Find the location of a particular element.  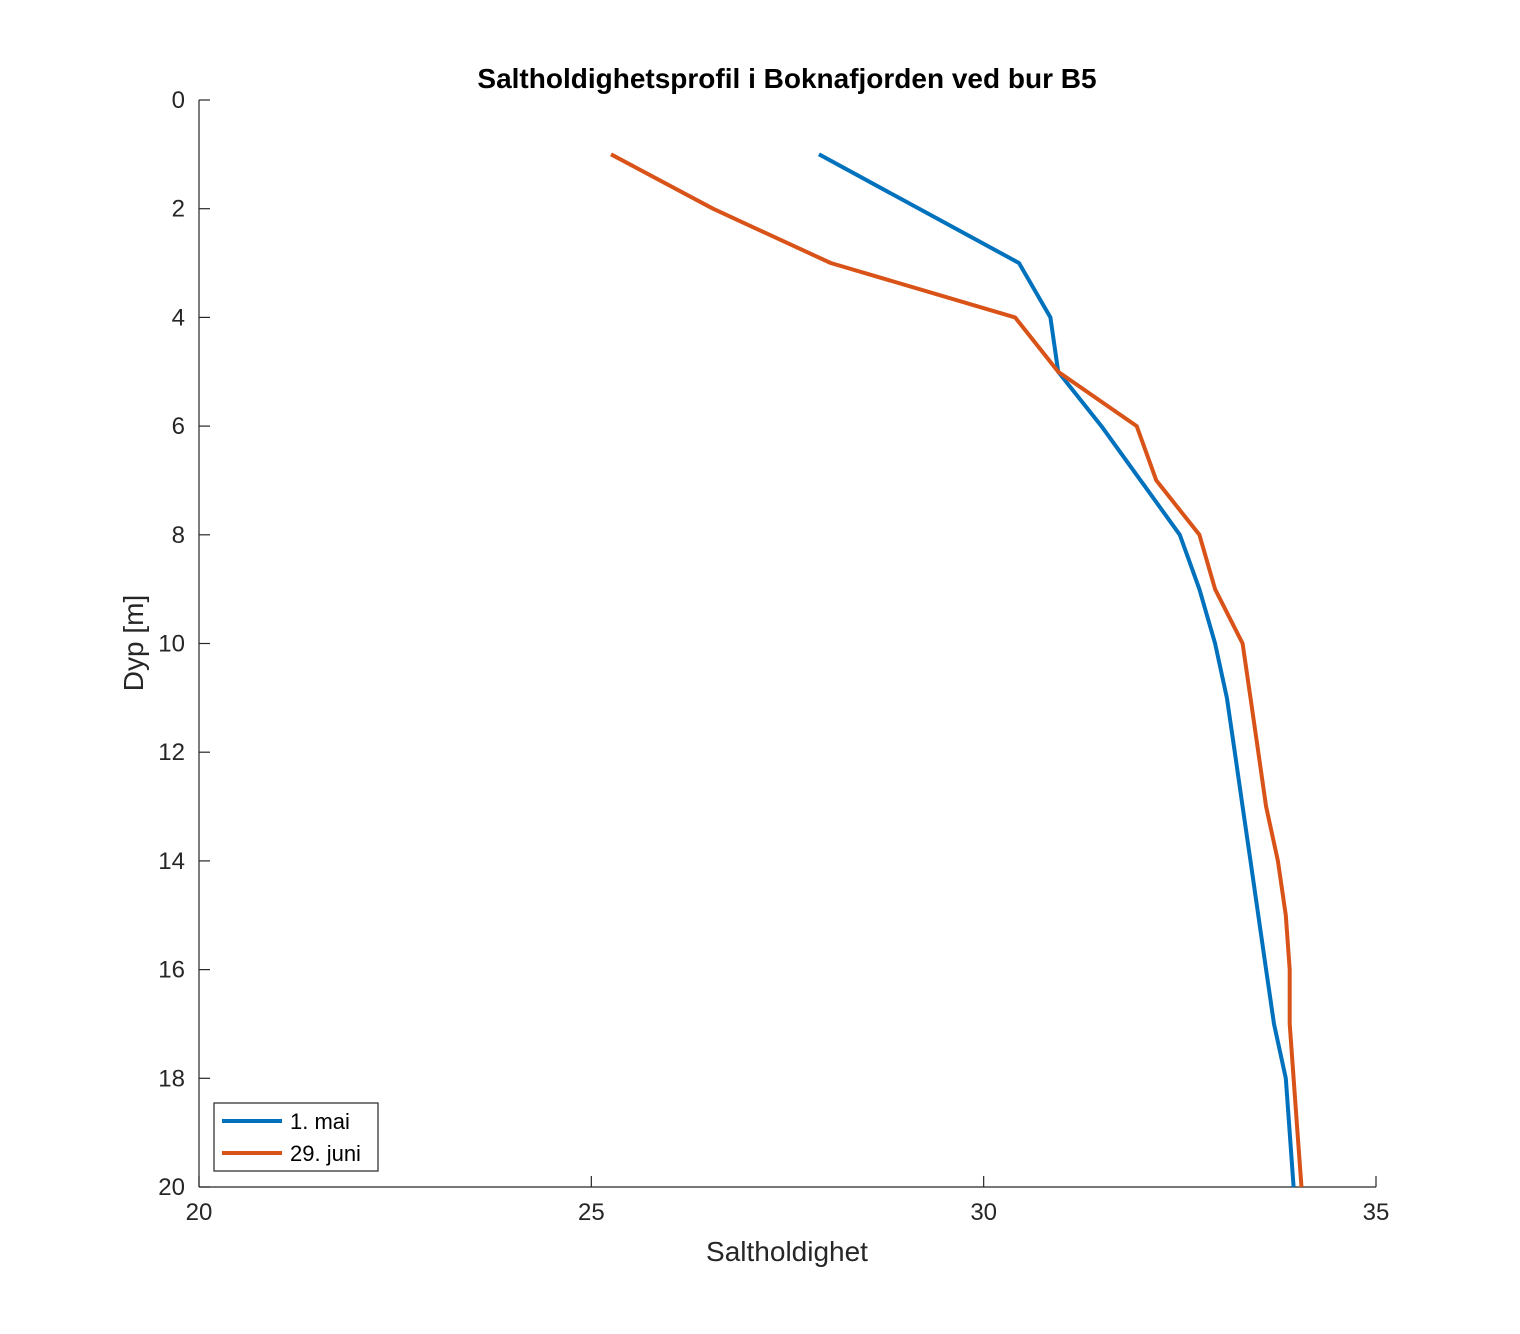

y-tick-label: 20 is located at coordinates (171, 1187).